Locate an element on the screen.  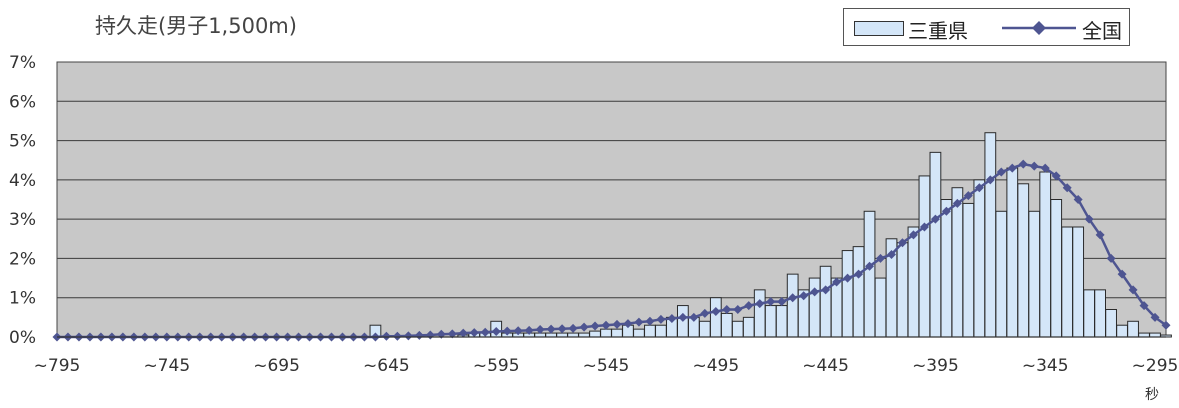
x-tick-label: ~545 is located at coordinates (606, 366).